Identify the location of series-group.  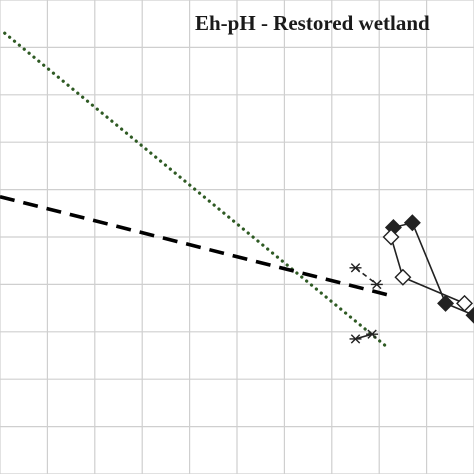
(411, 279).